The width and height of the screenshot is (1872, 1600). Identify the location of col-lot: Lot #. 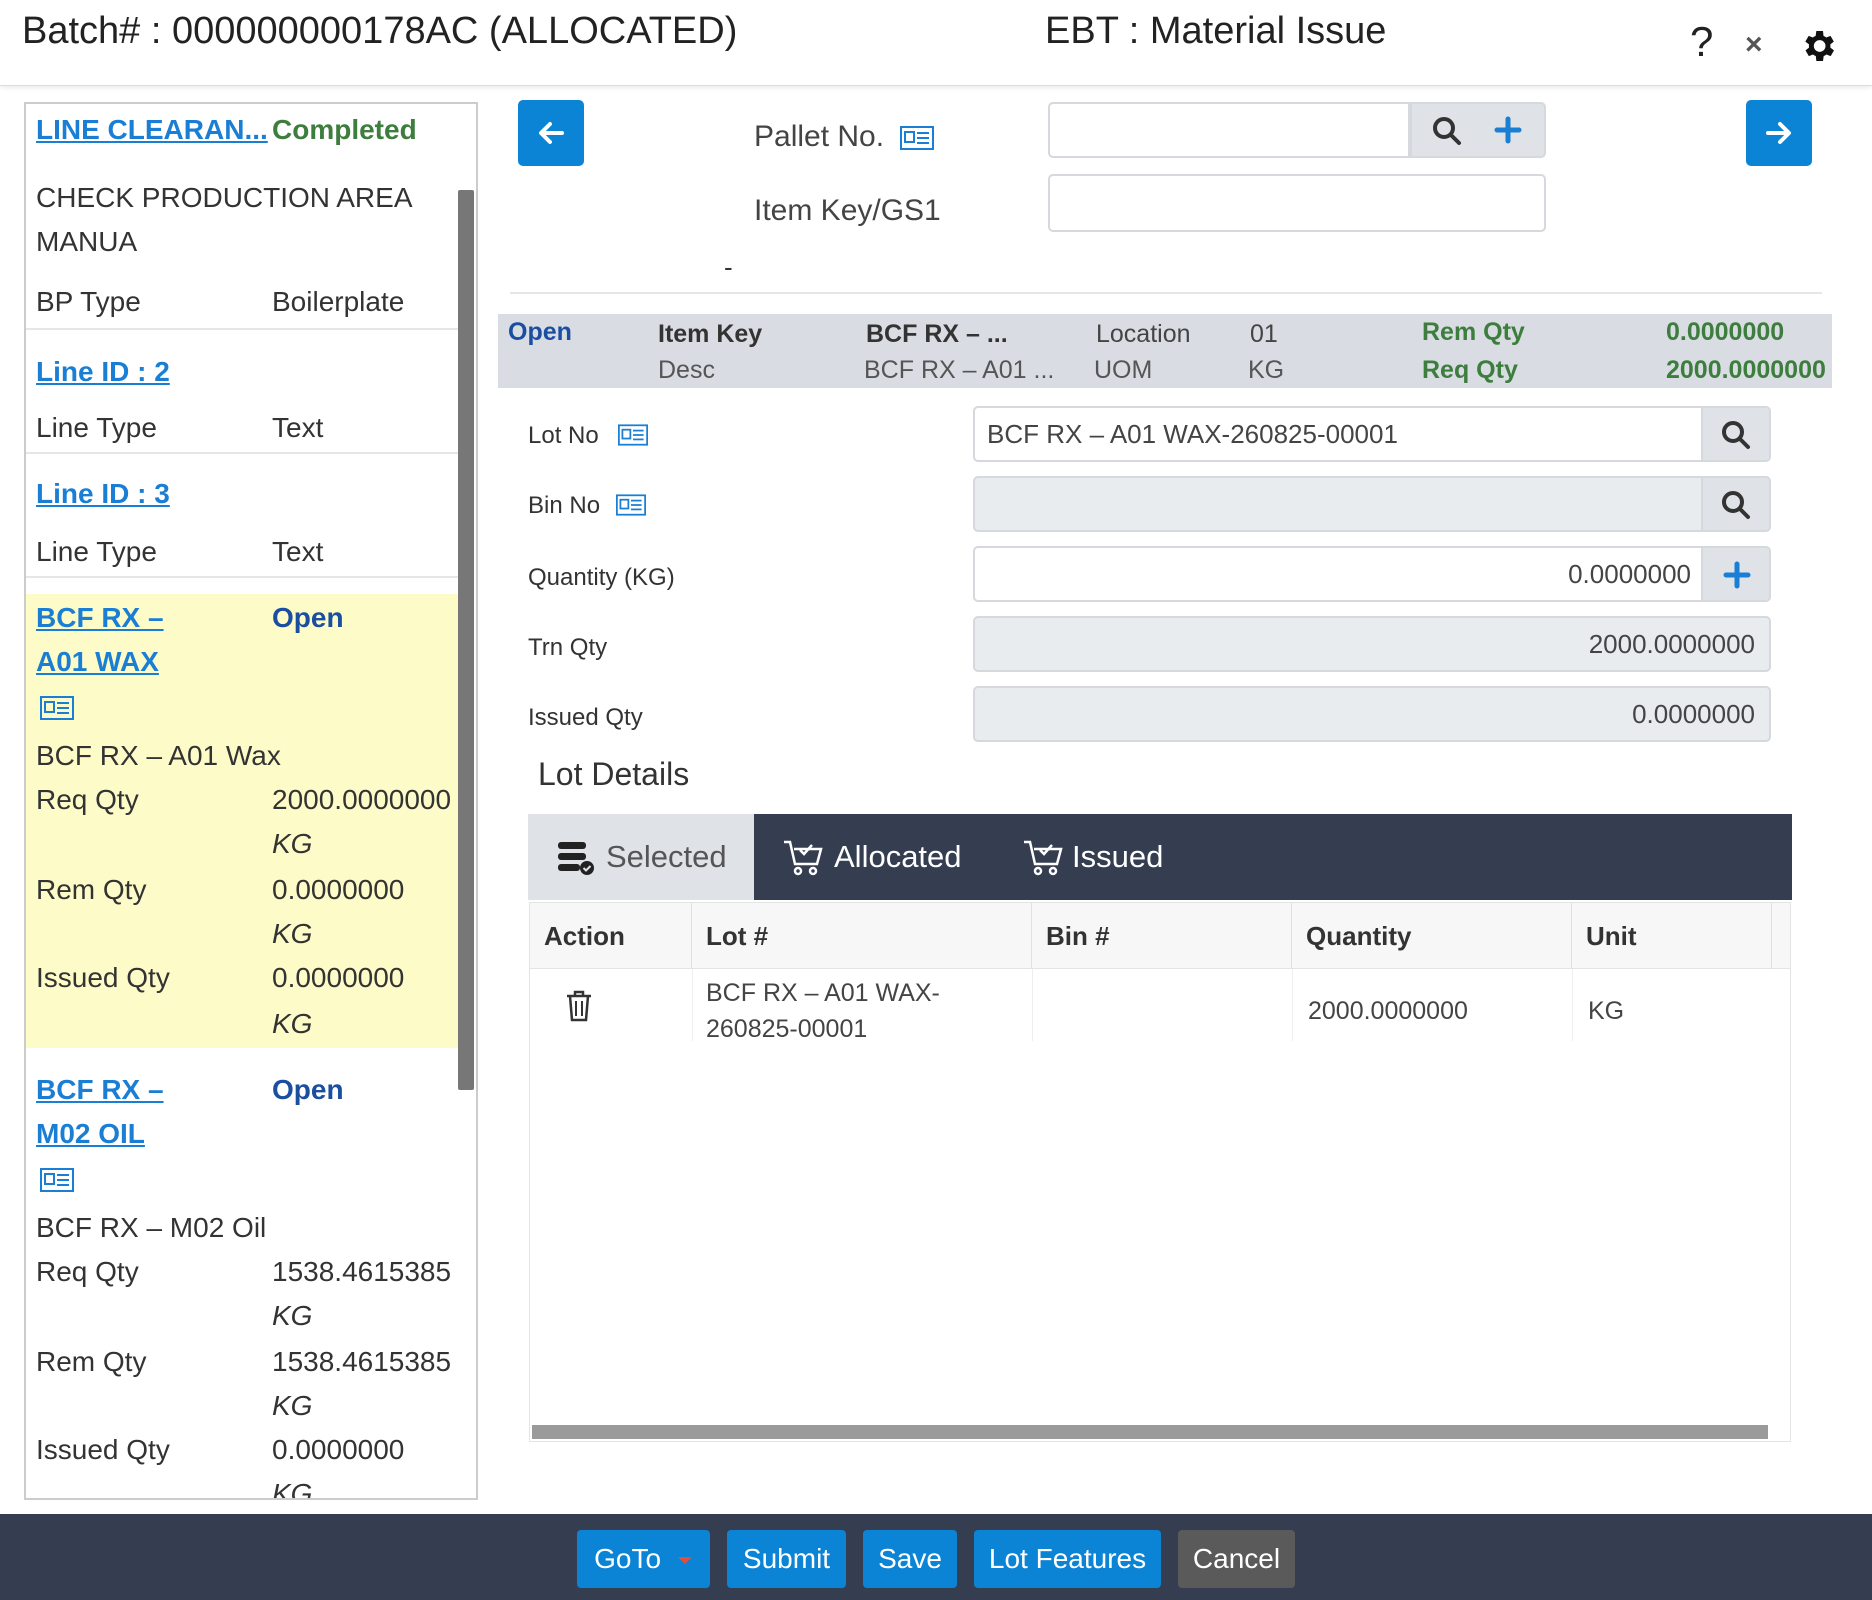
(862, 936).